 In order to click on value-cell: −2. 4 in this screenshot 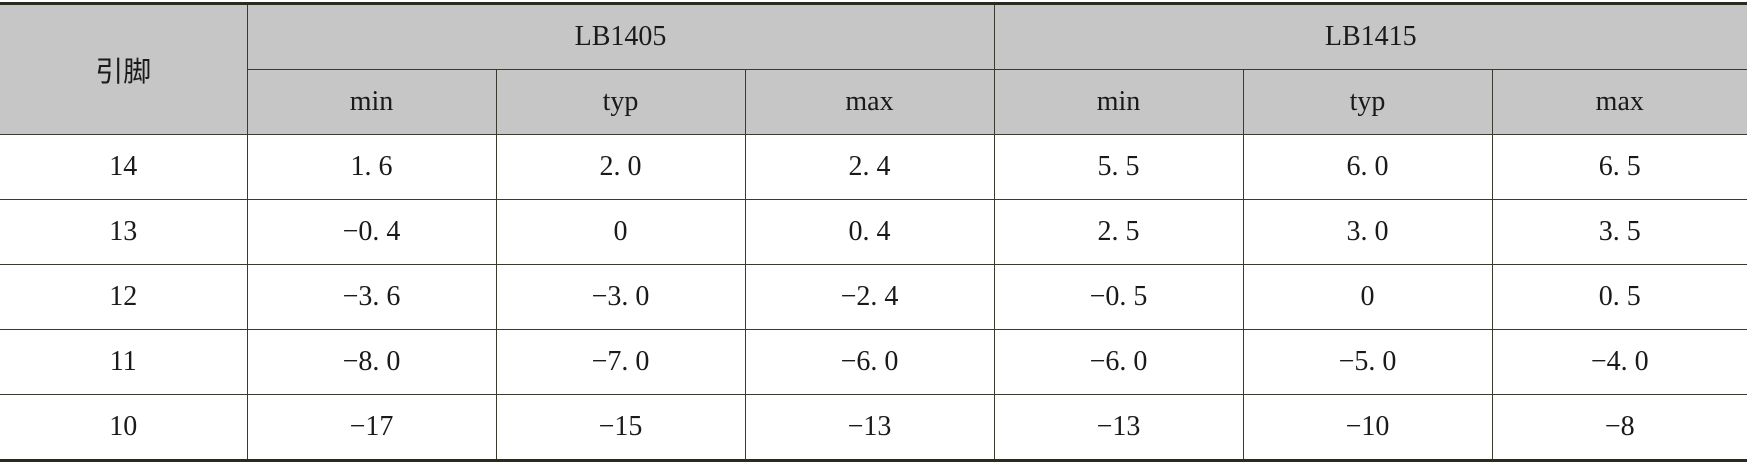, I will do `click(869, 297)`.